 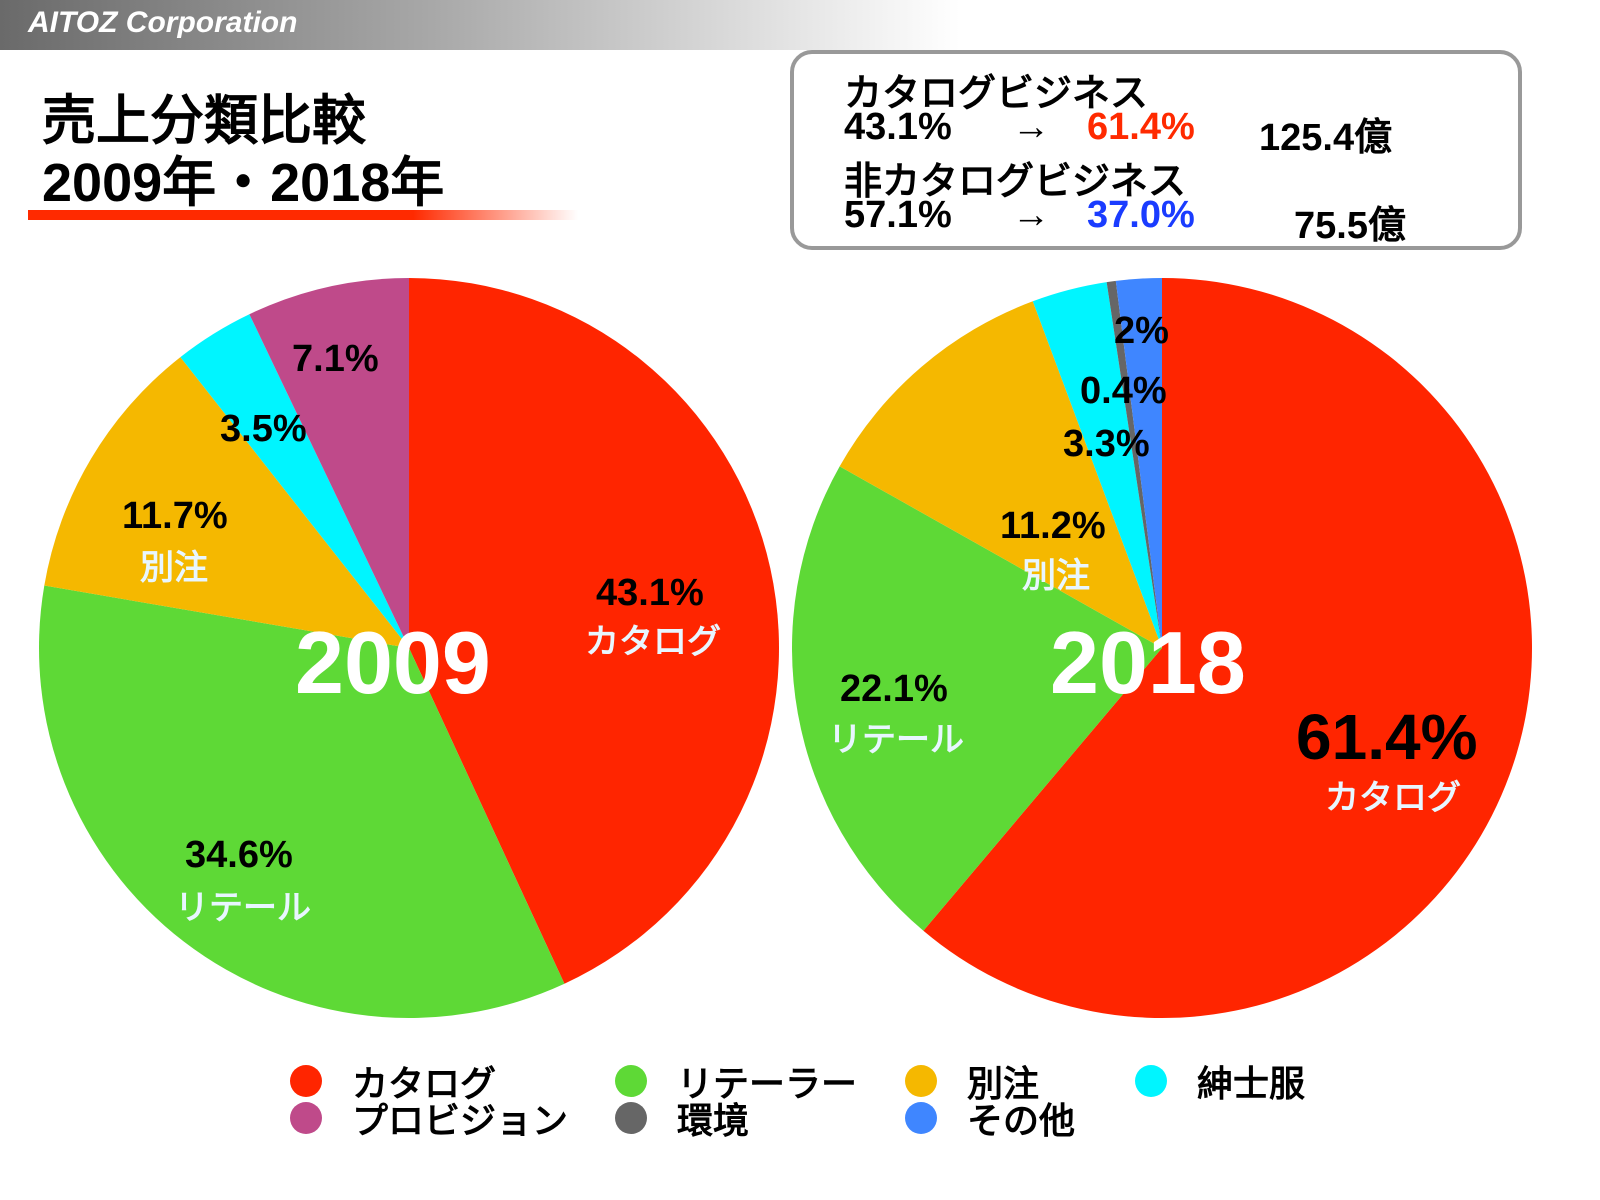 I want to click on name-2018-retail: リテール, so click(x=896, y=740).